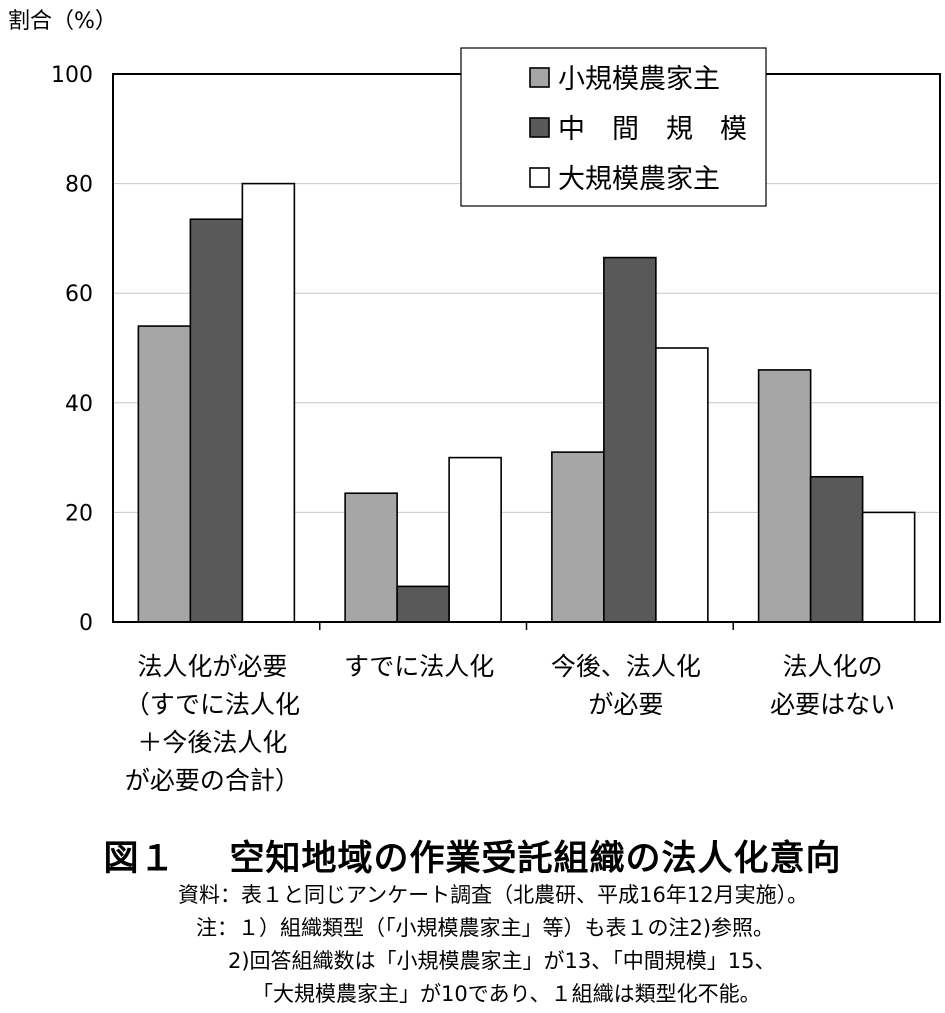 The width and height of the screenshot is (945, 1013). I want to click on note-2-line-1: 2)回答組織数は「小規模農家主」が13、「中間規模」15、, so click(502, 961).